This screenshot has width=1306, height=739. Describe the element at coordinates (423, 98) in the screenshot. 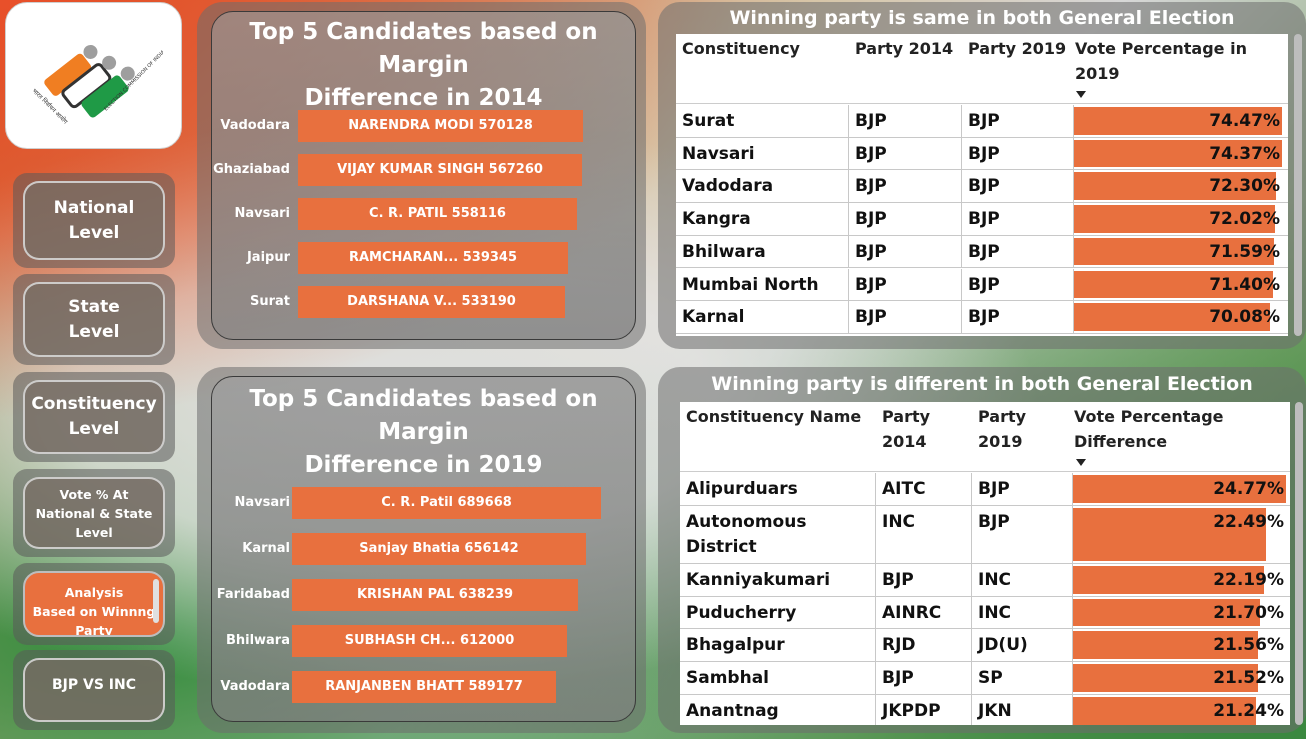

I see `chart-2014-title-2: Difference in 2014` at that location.